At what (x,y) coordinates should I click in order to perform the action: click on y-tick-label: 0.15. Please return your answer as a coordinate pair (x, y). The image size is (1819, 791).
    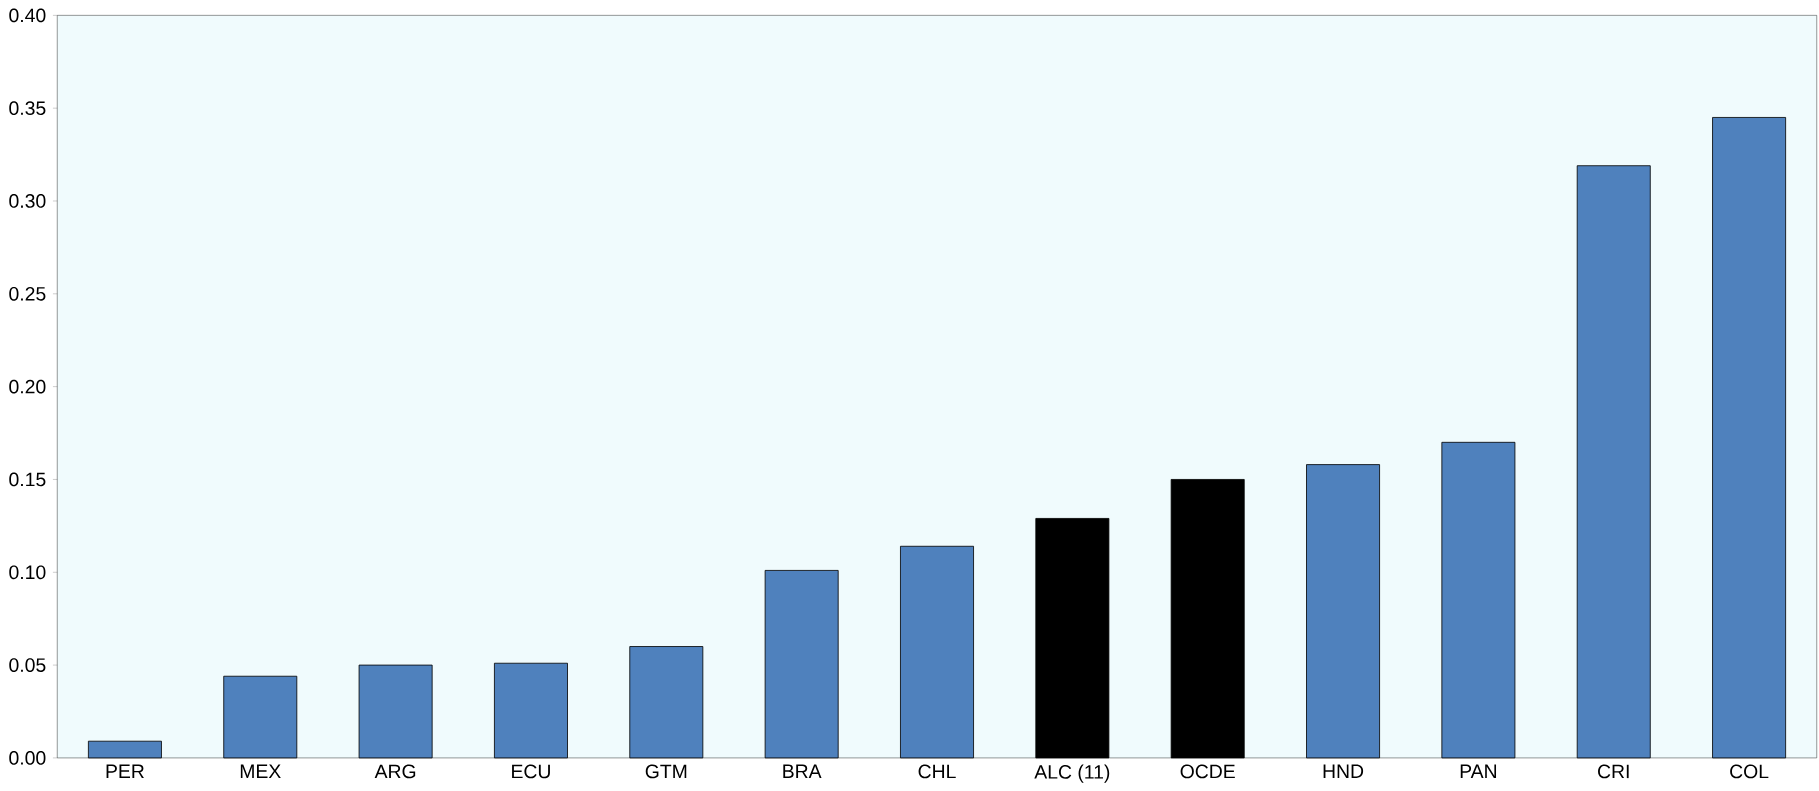
    Looking at the image, I should click on (27, 479).